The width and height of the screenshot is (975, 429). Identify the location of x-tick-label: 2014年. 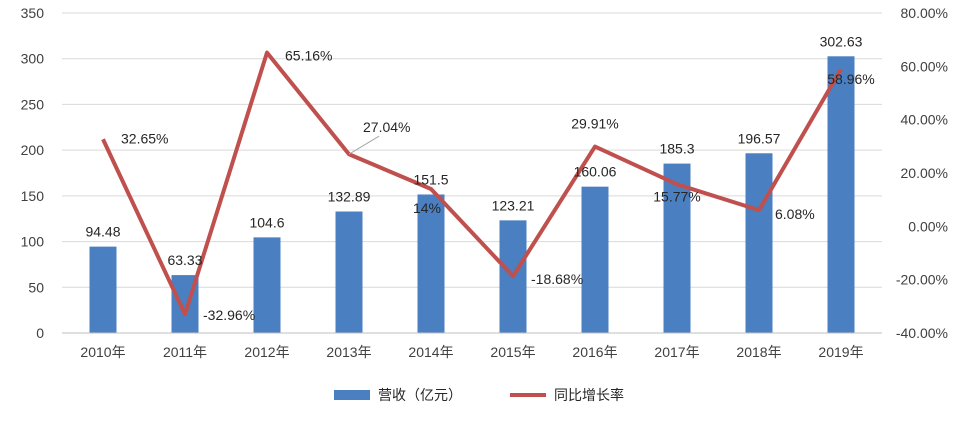
(430, 352).